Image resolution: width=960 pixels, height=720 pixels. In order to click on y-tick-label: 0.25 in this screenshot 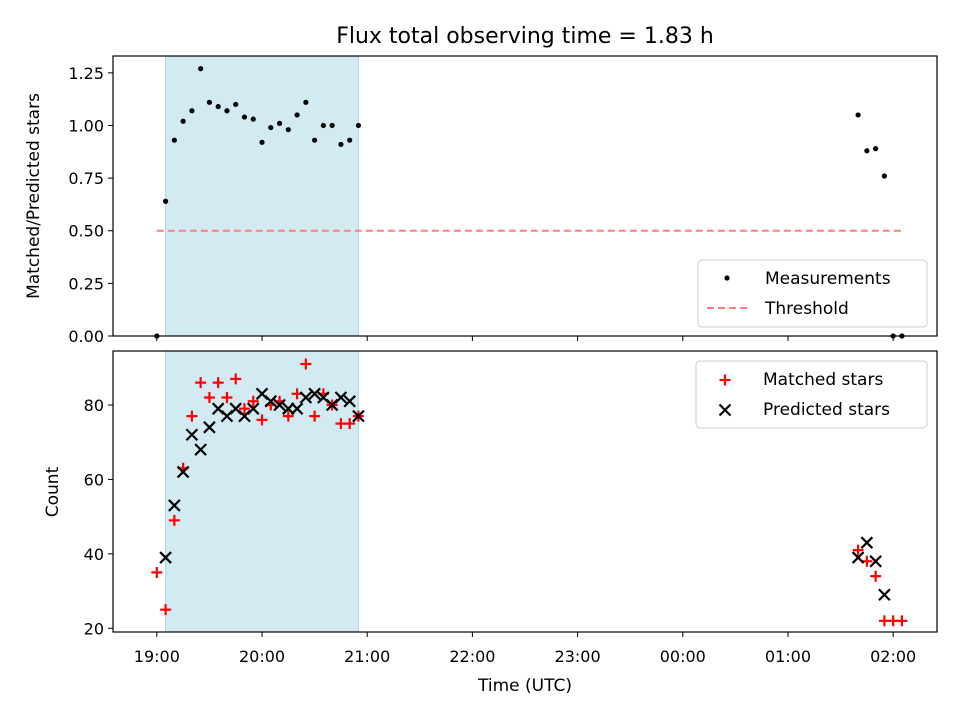, I will do `click(86, 283)`.